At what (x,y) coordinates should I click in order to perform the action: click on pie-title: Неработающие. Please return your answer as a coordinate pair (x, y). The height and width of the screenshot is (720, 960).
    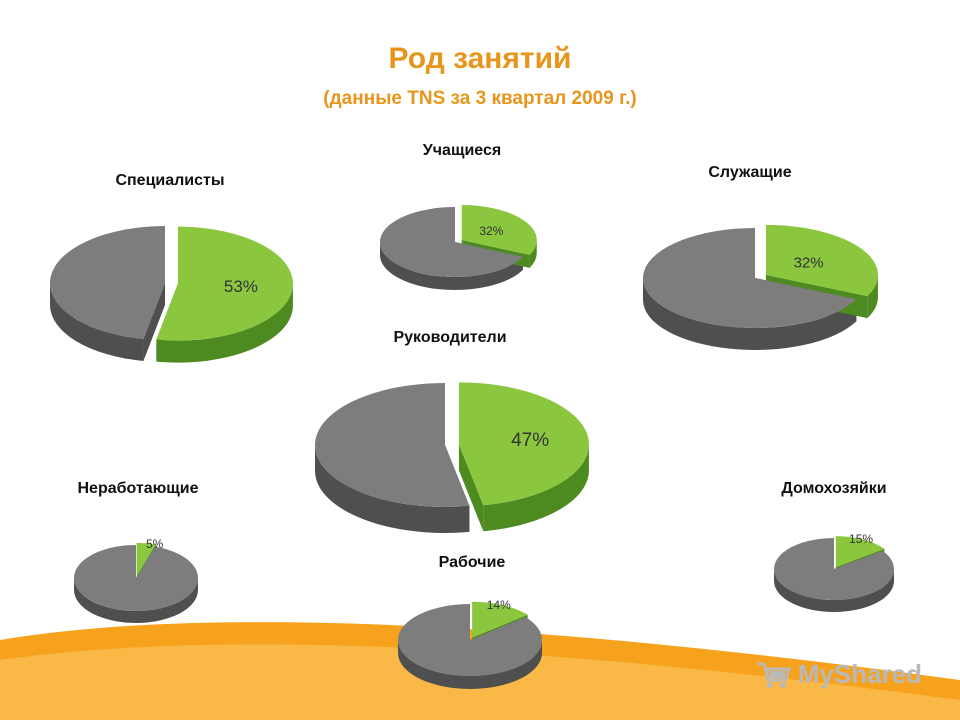
    Looking at the image, I should click on (138, 488).